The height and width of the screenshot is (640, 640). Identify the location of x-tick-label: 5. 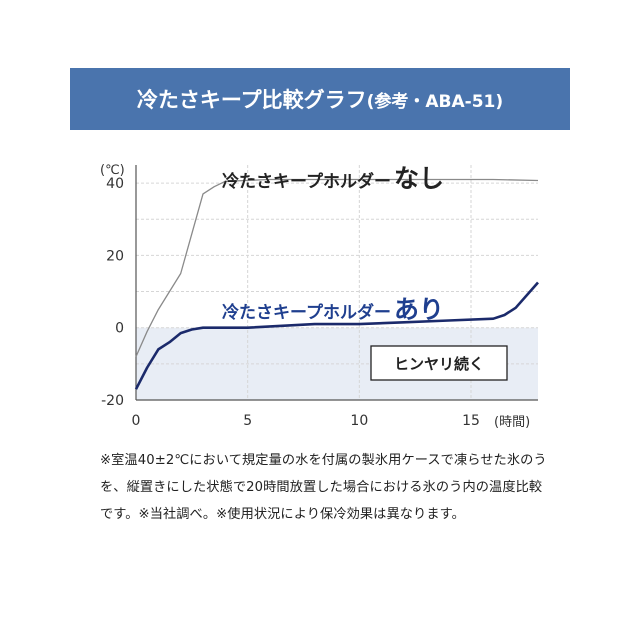
(247, 421).